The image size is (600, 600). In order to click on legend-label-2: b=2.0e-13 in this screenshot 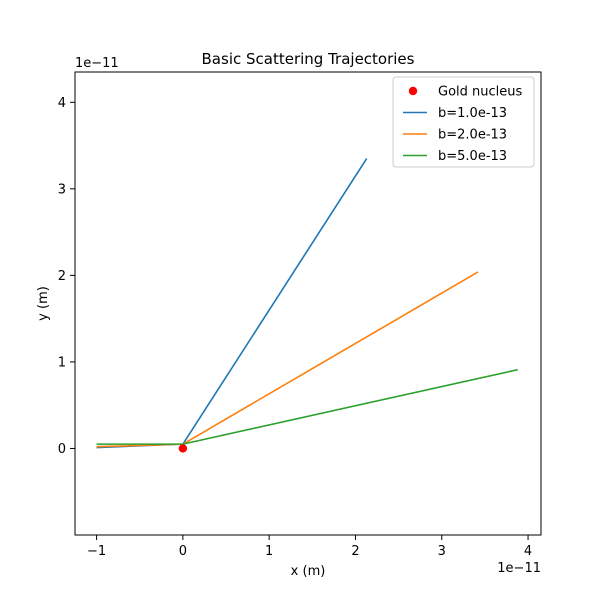, I will do `click(472, 135)`.